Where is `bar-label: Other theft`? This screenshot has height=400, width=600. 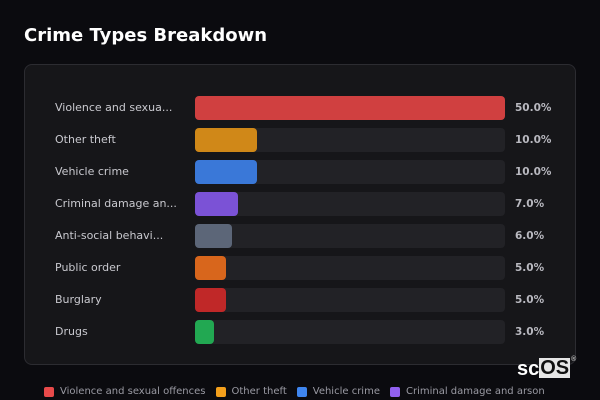
bar-label: Other theft is located at coordinates (85, 139).